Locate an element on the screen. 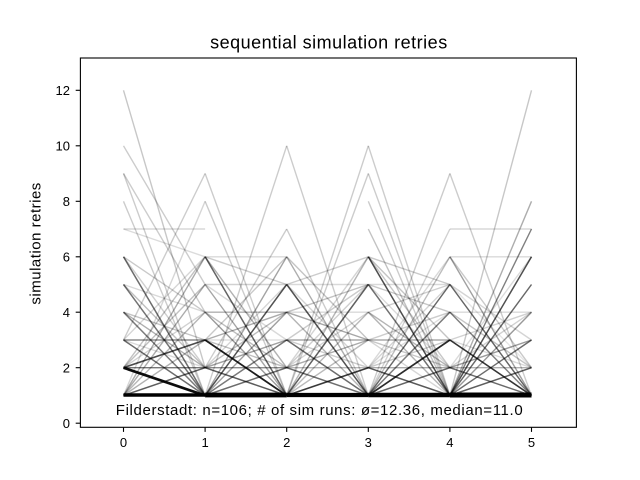 The width and height of the screenshot is (640, 480). svg-text: 12 is located at coordinates (63, 90).